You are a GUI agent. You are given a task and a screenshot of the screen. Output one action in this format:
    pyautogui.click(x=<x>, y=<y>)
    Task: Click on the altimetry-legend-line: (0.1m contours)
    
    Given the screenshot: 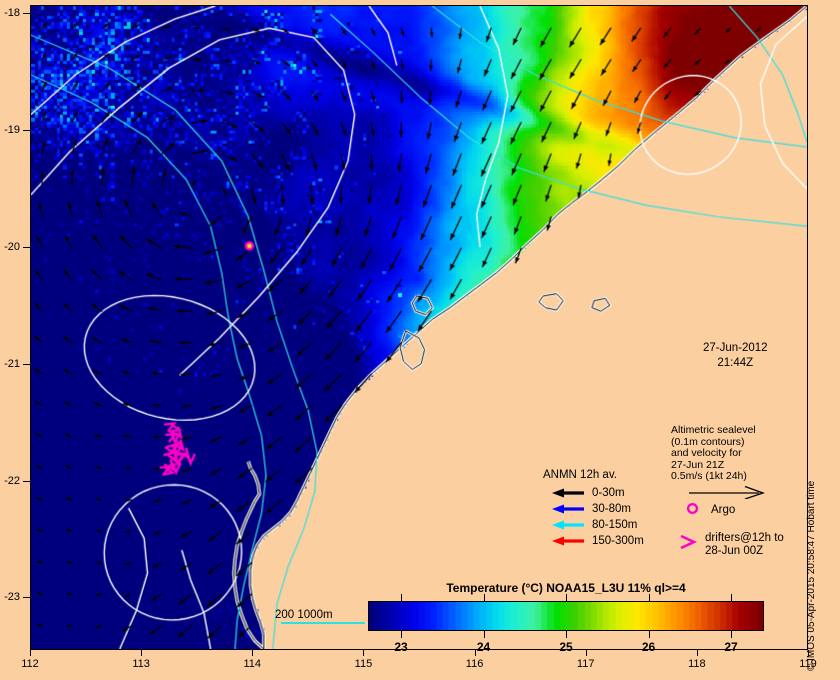 What is the action you would take?
    pyautogui.click(x=708, y=441)
    